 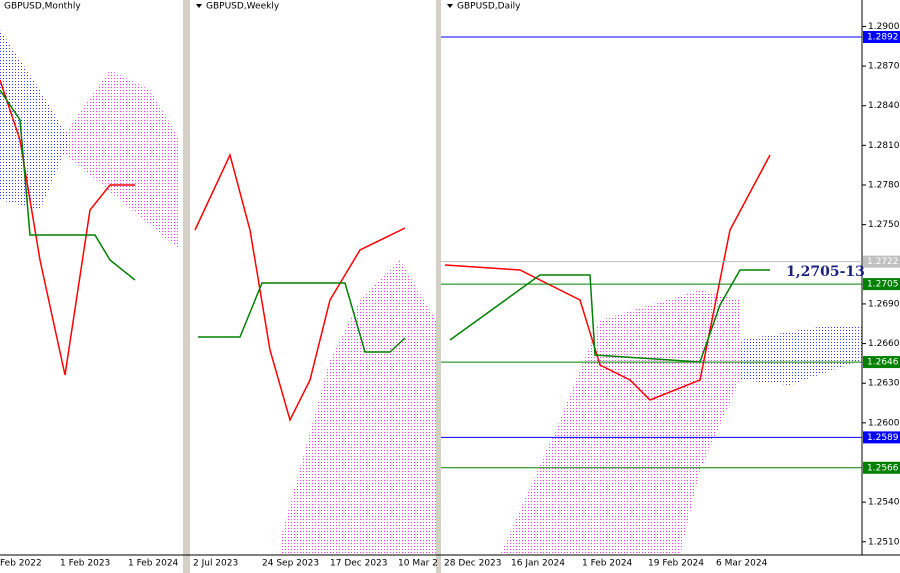 What do you see at coordinates (538, 564) in the screenshot?
I see `date-label: 16 Jan 2024` at bounding box center [538, 564].